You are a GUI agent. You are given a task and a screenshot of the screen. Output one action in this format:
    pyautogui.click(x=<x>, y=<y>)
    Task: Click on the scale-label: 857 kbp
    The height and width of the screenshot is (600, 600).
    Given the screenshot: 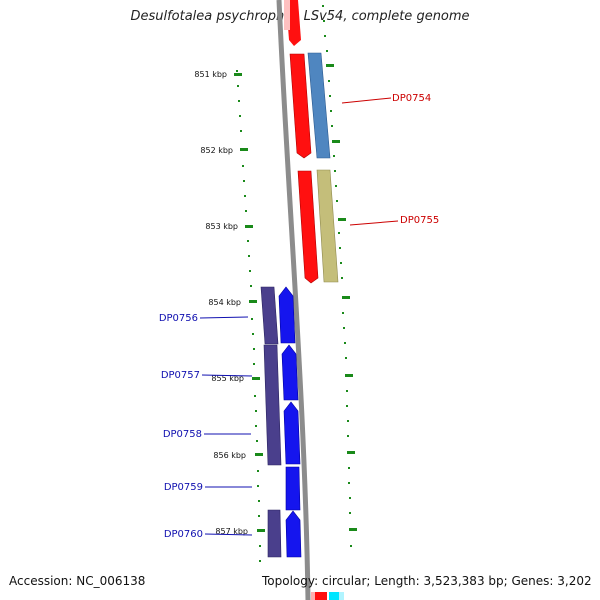 What is the action you would take?
    pyautogui.click(x=231, y=531)
    